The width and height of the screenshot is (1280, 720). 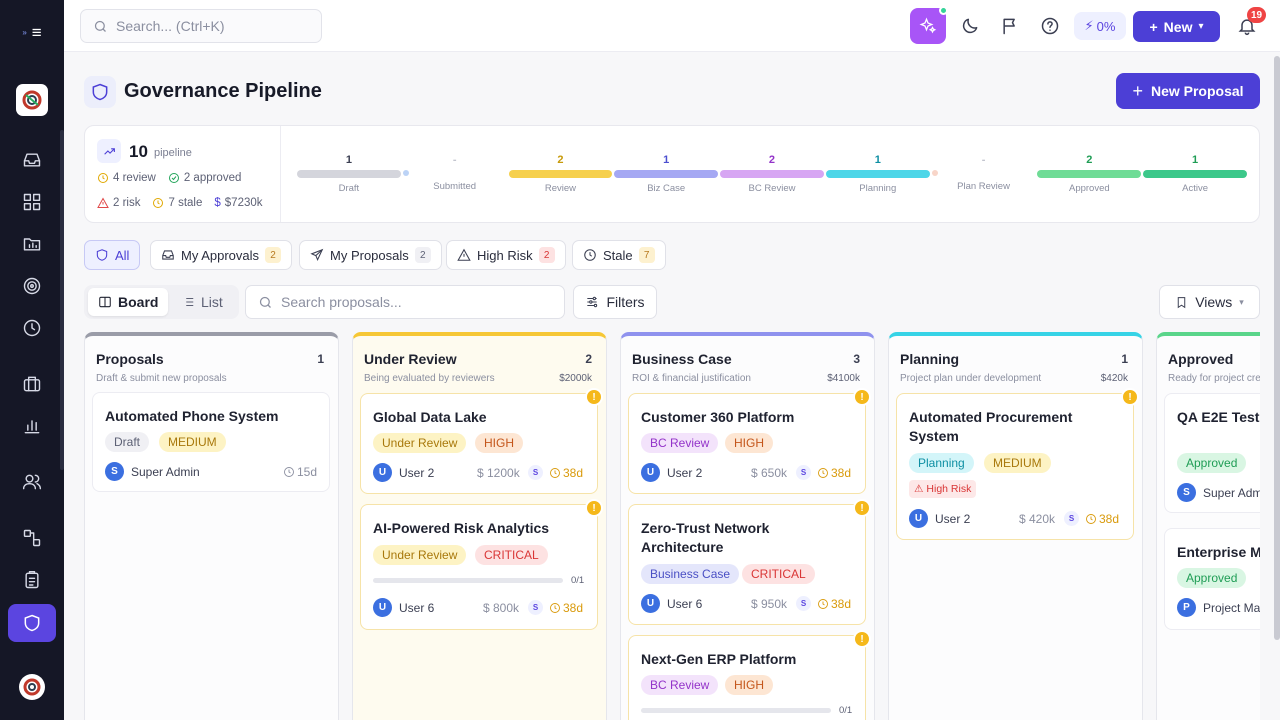 I want to click on bar-chart-icon, so click(x=32, y=427).